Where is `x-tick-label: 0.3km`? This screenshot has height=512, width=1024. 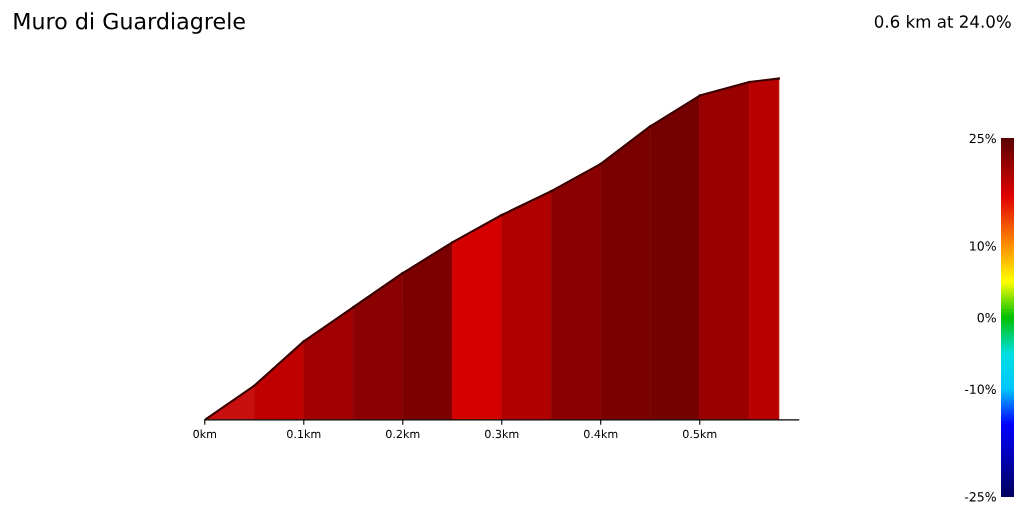 x-tick-label: 0.3km is located at coordinates (502, 434).